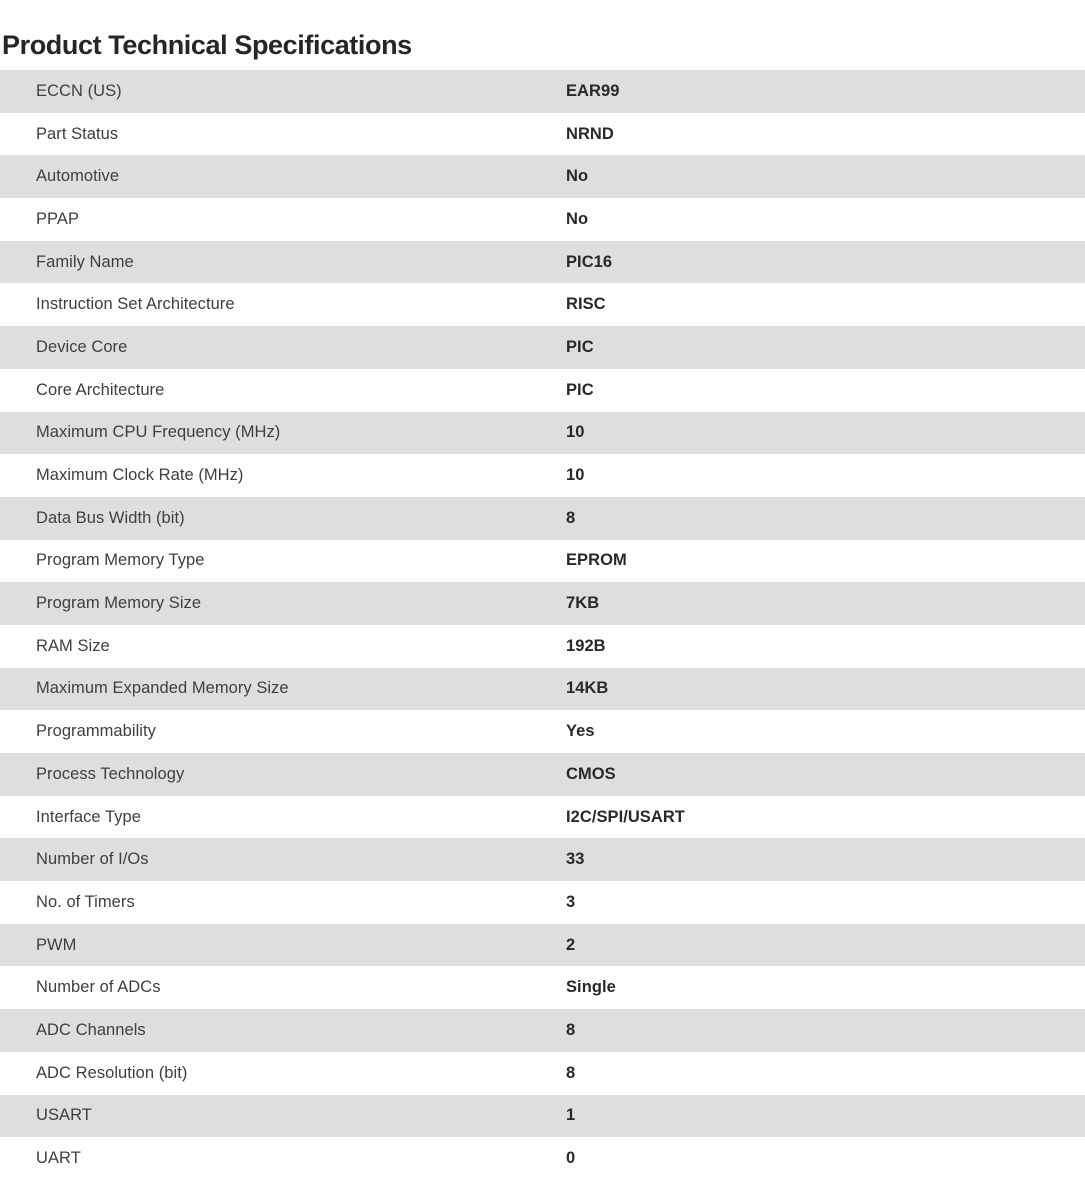 Image resolution: width=1085 pixels, height=1180 pixels. Describe the element at coordinates (571, 1158) in the screenshot. I see `spec-value: 0` at that location.